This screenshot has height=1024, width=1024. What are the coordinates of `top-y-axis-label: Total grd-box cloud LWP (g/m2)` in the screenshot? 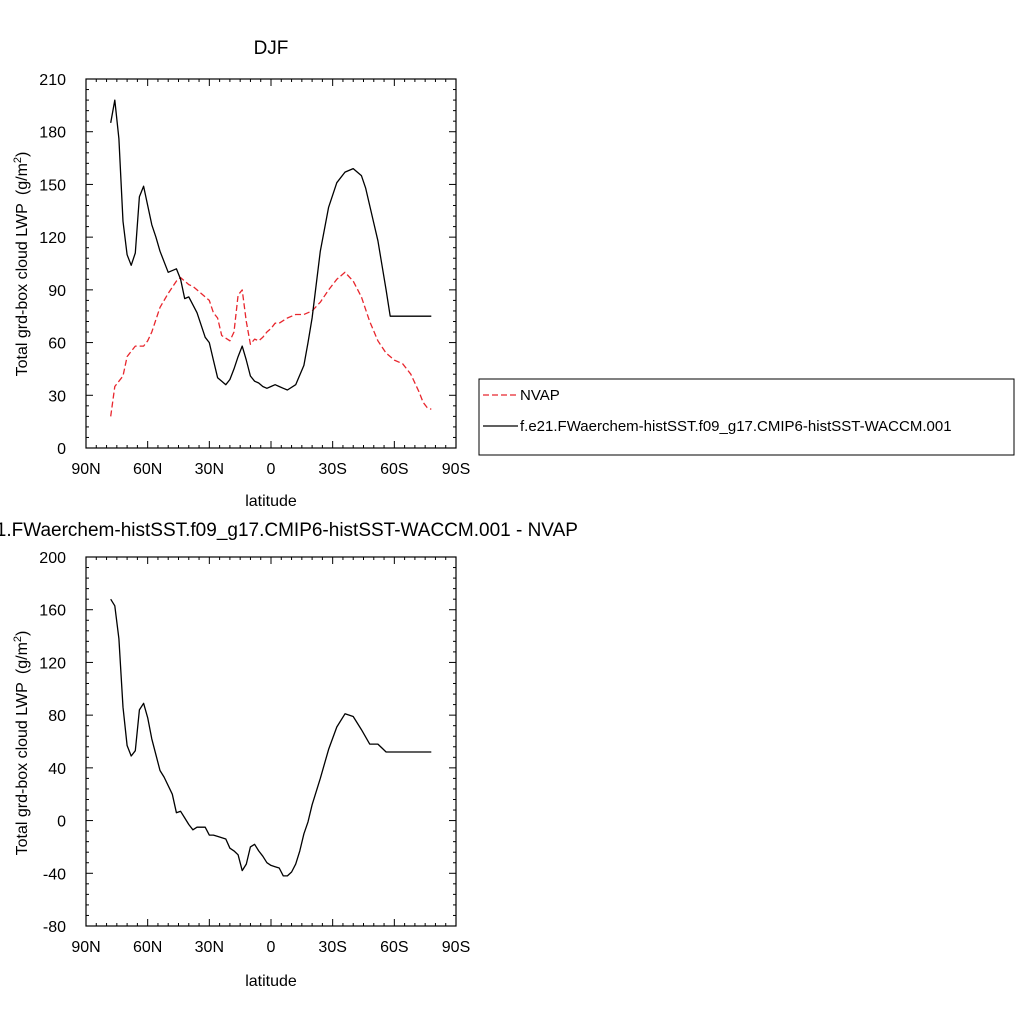 It's located at (21, 264).